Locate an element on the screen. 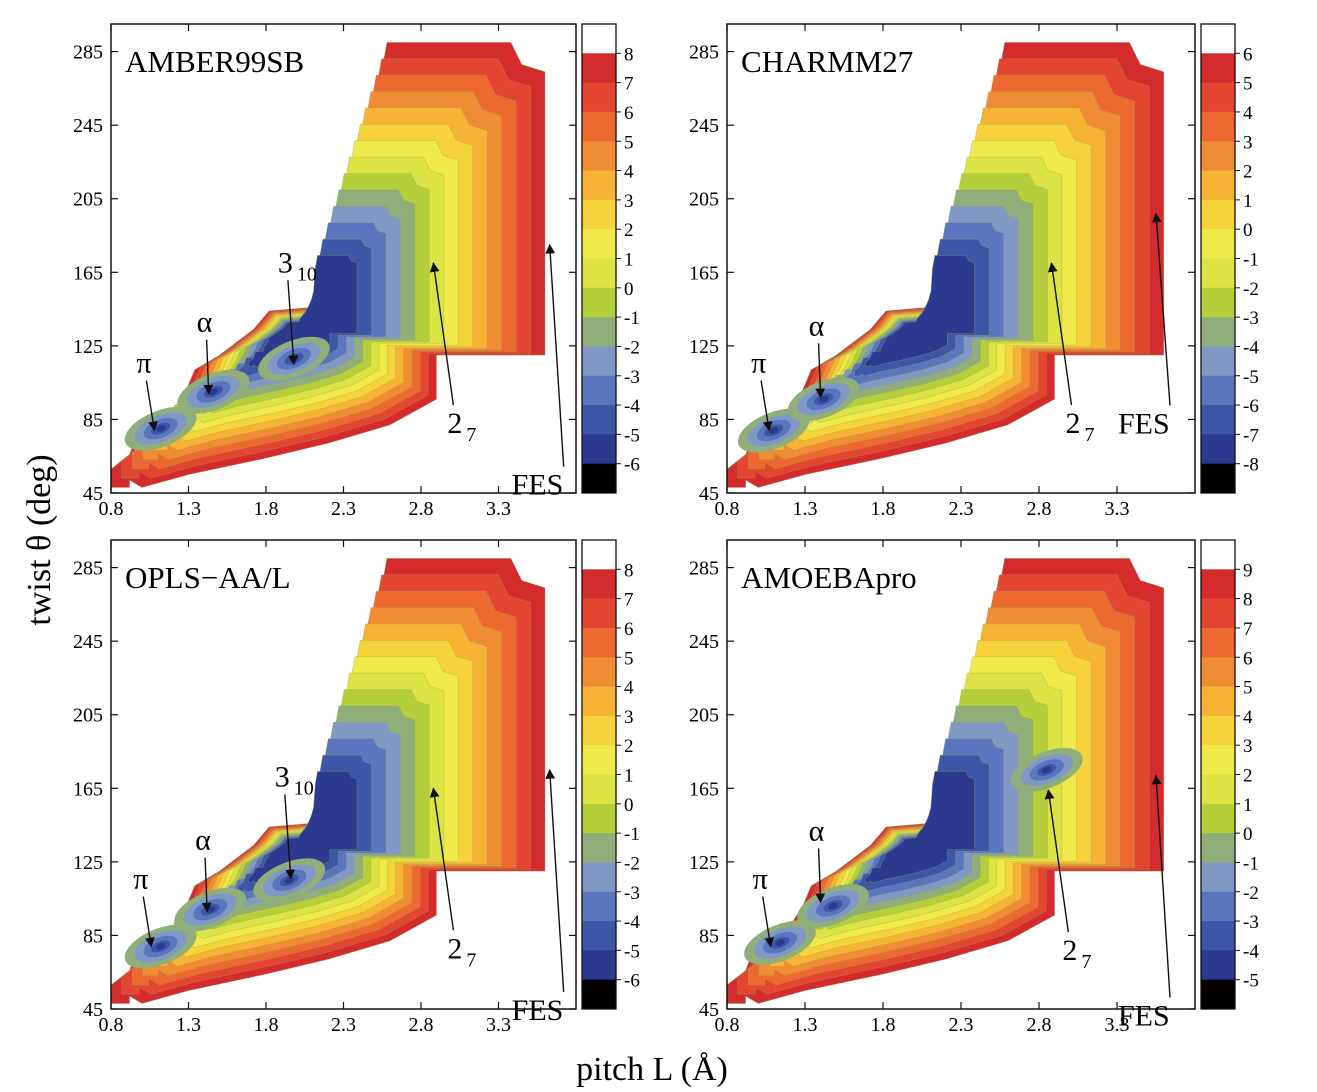  panel-title: CHARMM27 is located at coordinates (827, 61).